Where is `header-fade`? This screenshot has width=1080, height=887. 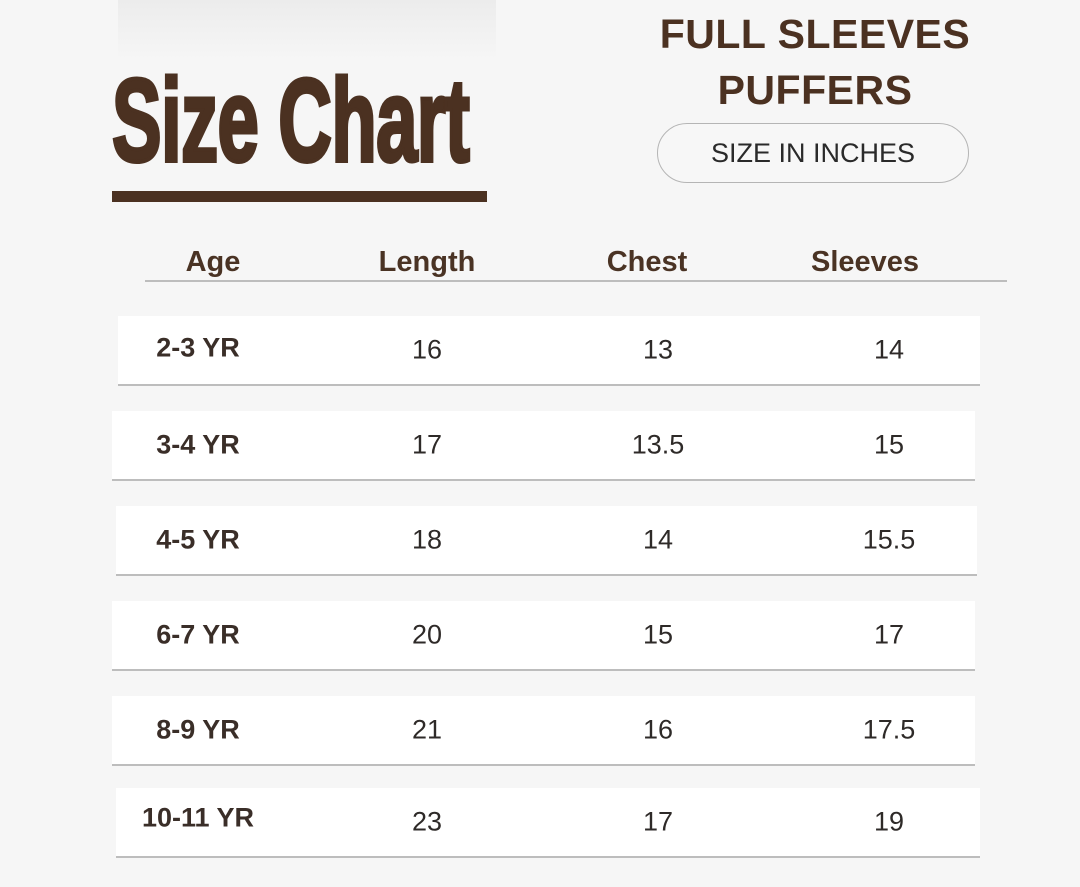 header-fade is located at coordinates (307, 30).